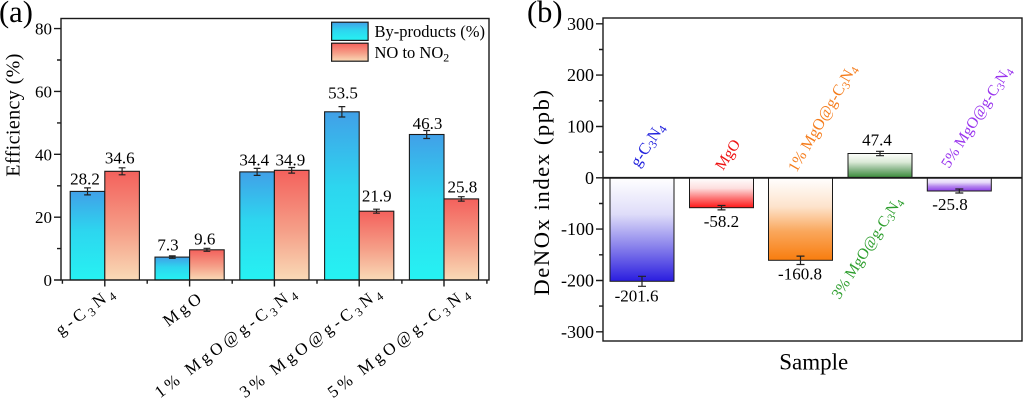  I want to click on svg-text: By-products (%), so click(430, 31).